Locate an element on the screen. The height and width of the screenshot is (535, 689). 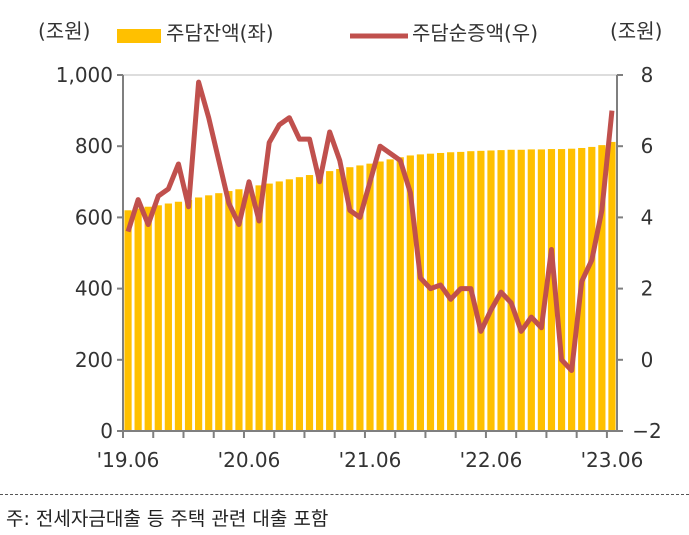
right-tick-label: 4 is located at coordinates (647, 217).